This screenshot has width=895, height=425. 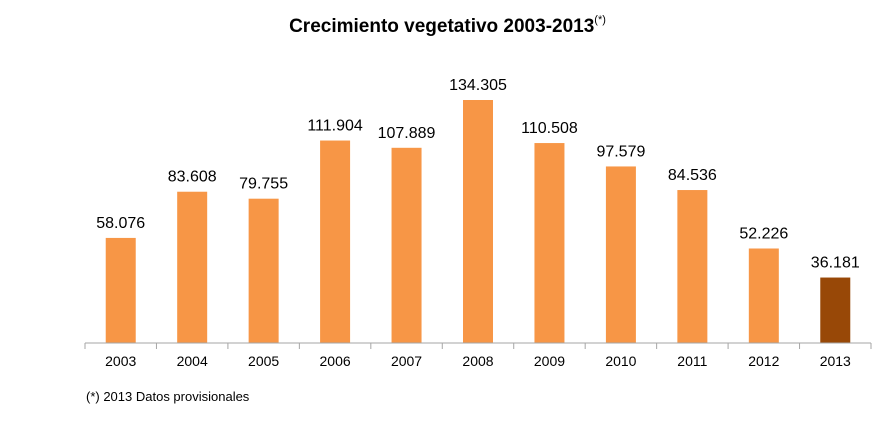 I want to click on data-label-2009: 110.508, so click(x=549, y=128).